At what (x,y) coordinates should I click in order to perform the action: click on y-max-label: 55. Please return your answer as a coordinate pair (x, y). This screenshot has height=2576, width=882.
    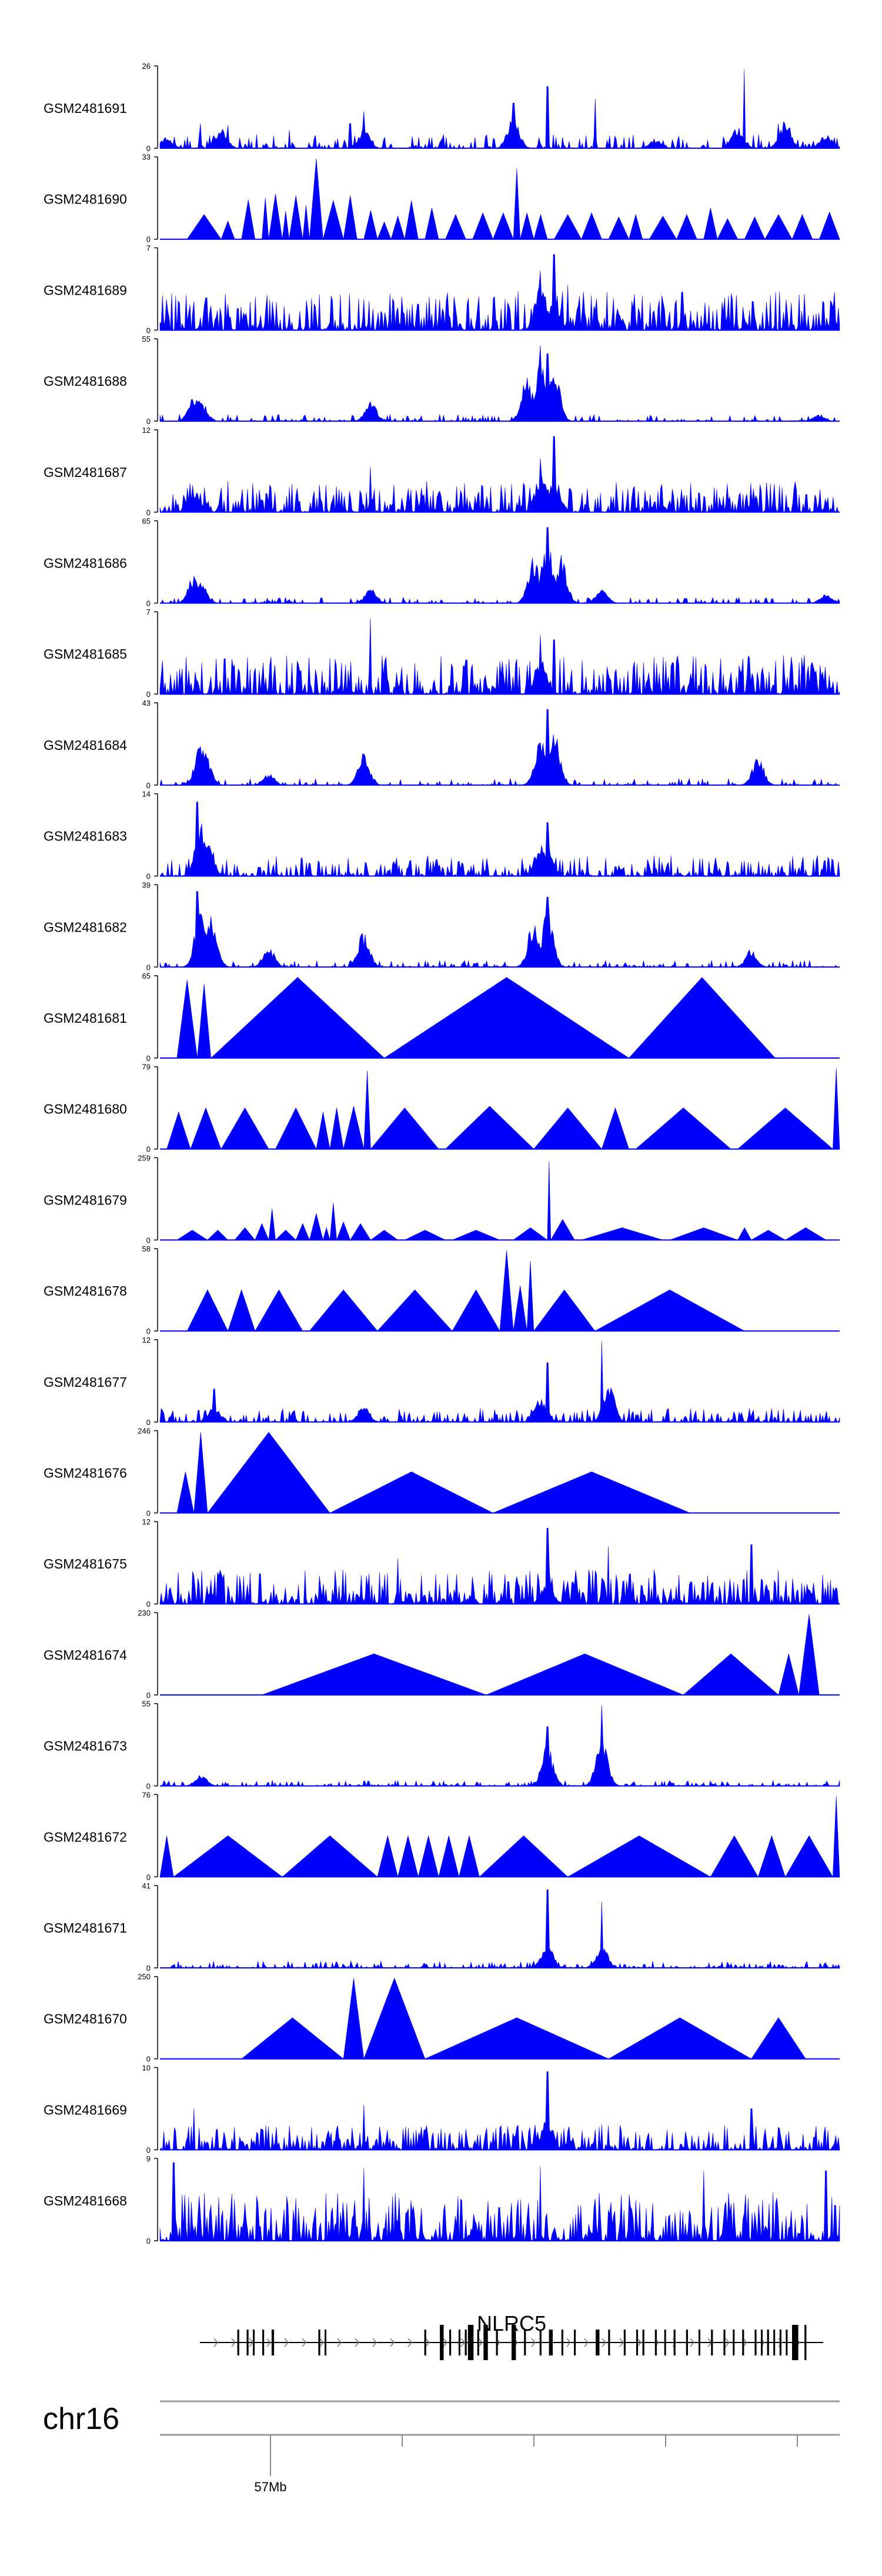
    Looking at the image, I should click on (146, 339).